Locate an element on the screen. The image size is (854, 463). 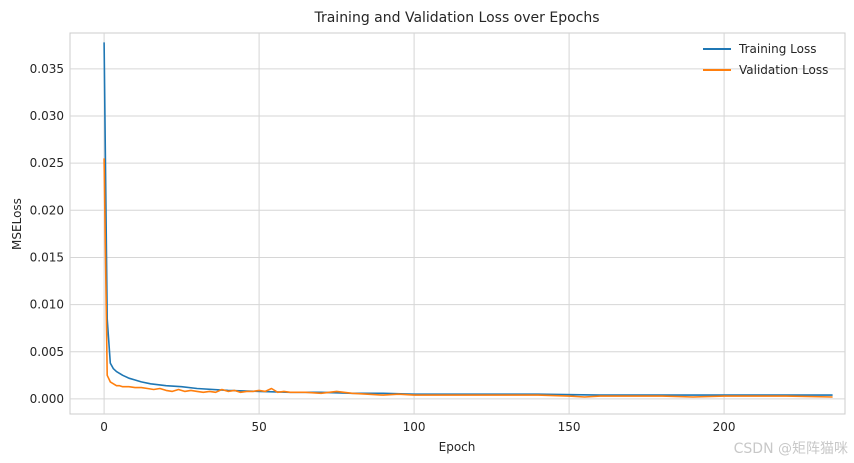
legend-label-validation: Validation Loss is located at coordinates (783, 70).